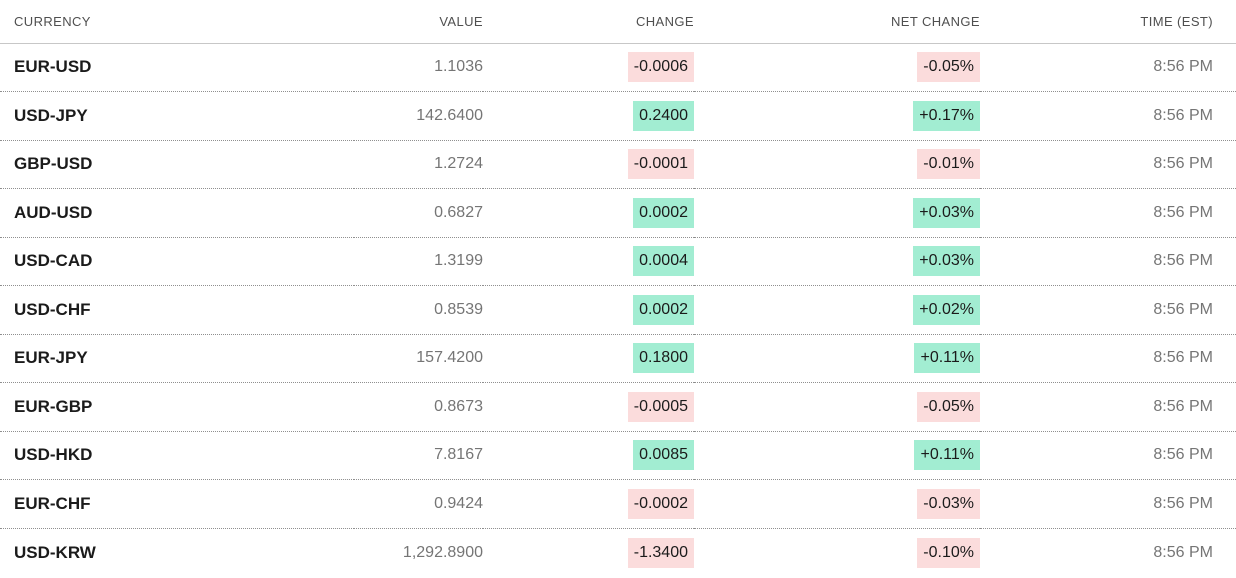 Image resolution: width=1236 pixels, height=578 pixels. Describe the element at coordinates (177, 213) in the screenshot. I see `currency-pair-link: AUD-USD` at that location.